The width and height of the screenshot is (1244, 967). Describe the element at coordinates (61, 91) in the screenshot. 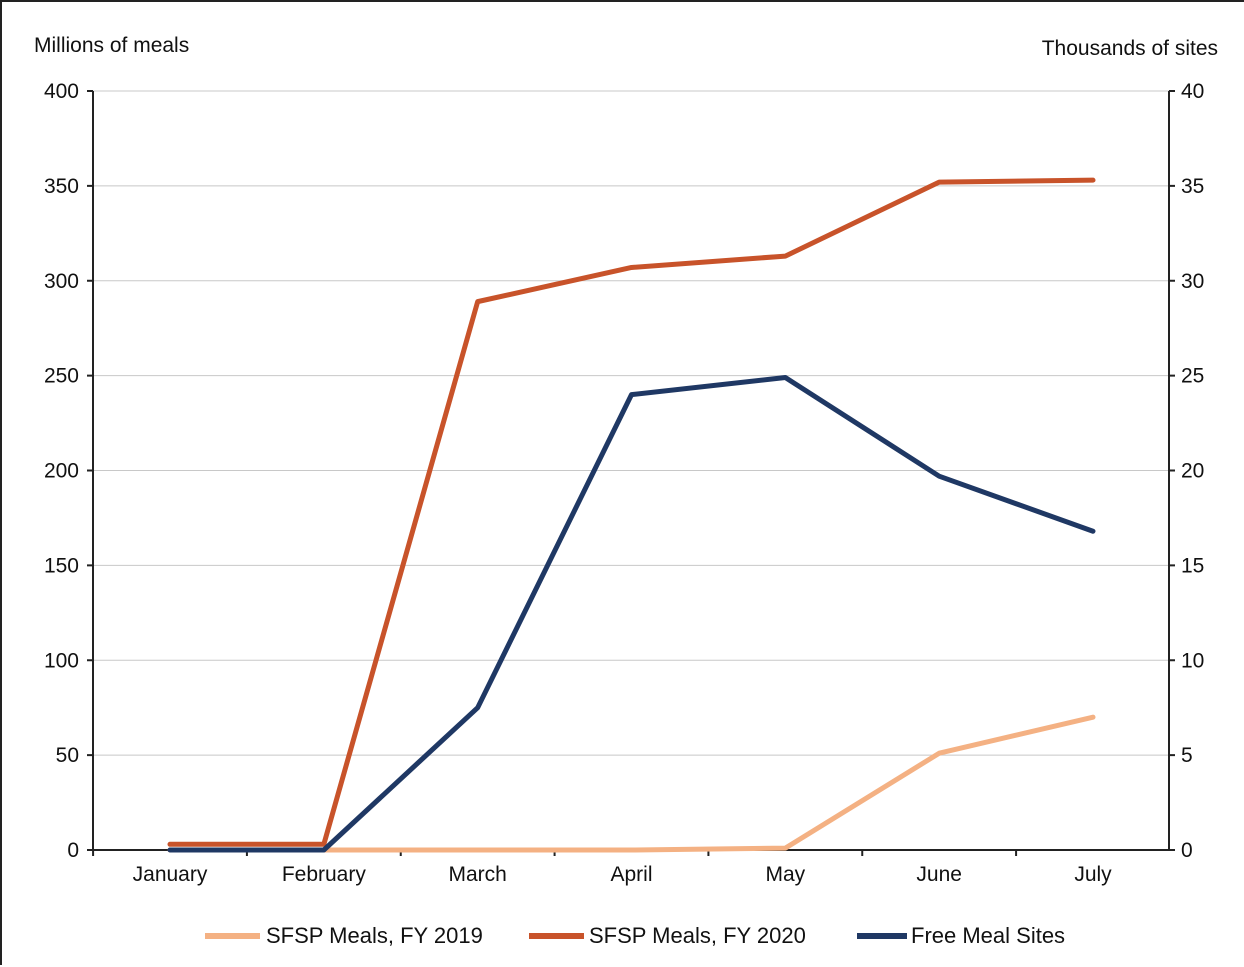

I see `left-tick-label: 400` at that location.